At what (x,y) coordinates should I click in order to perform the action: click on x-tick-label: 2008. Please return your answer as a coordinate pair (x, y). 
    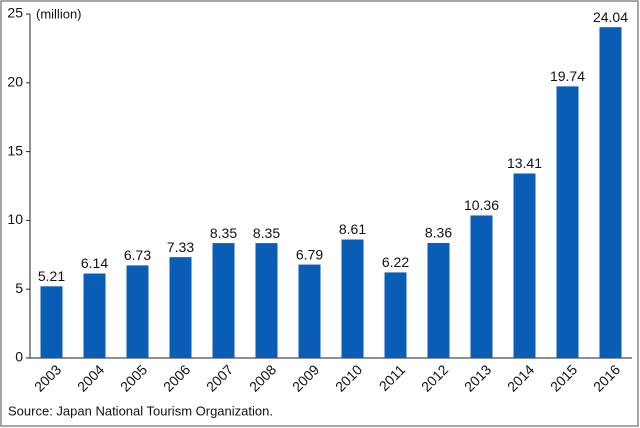
    Looking at the image, I should click on (262, 377).